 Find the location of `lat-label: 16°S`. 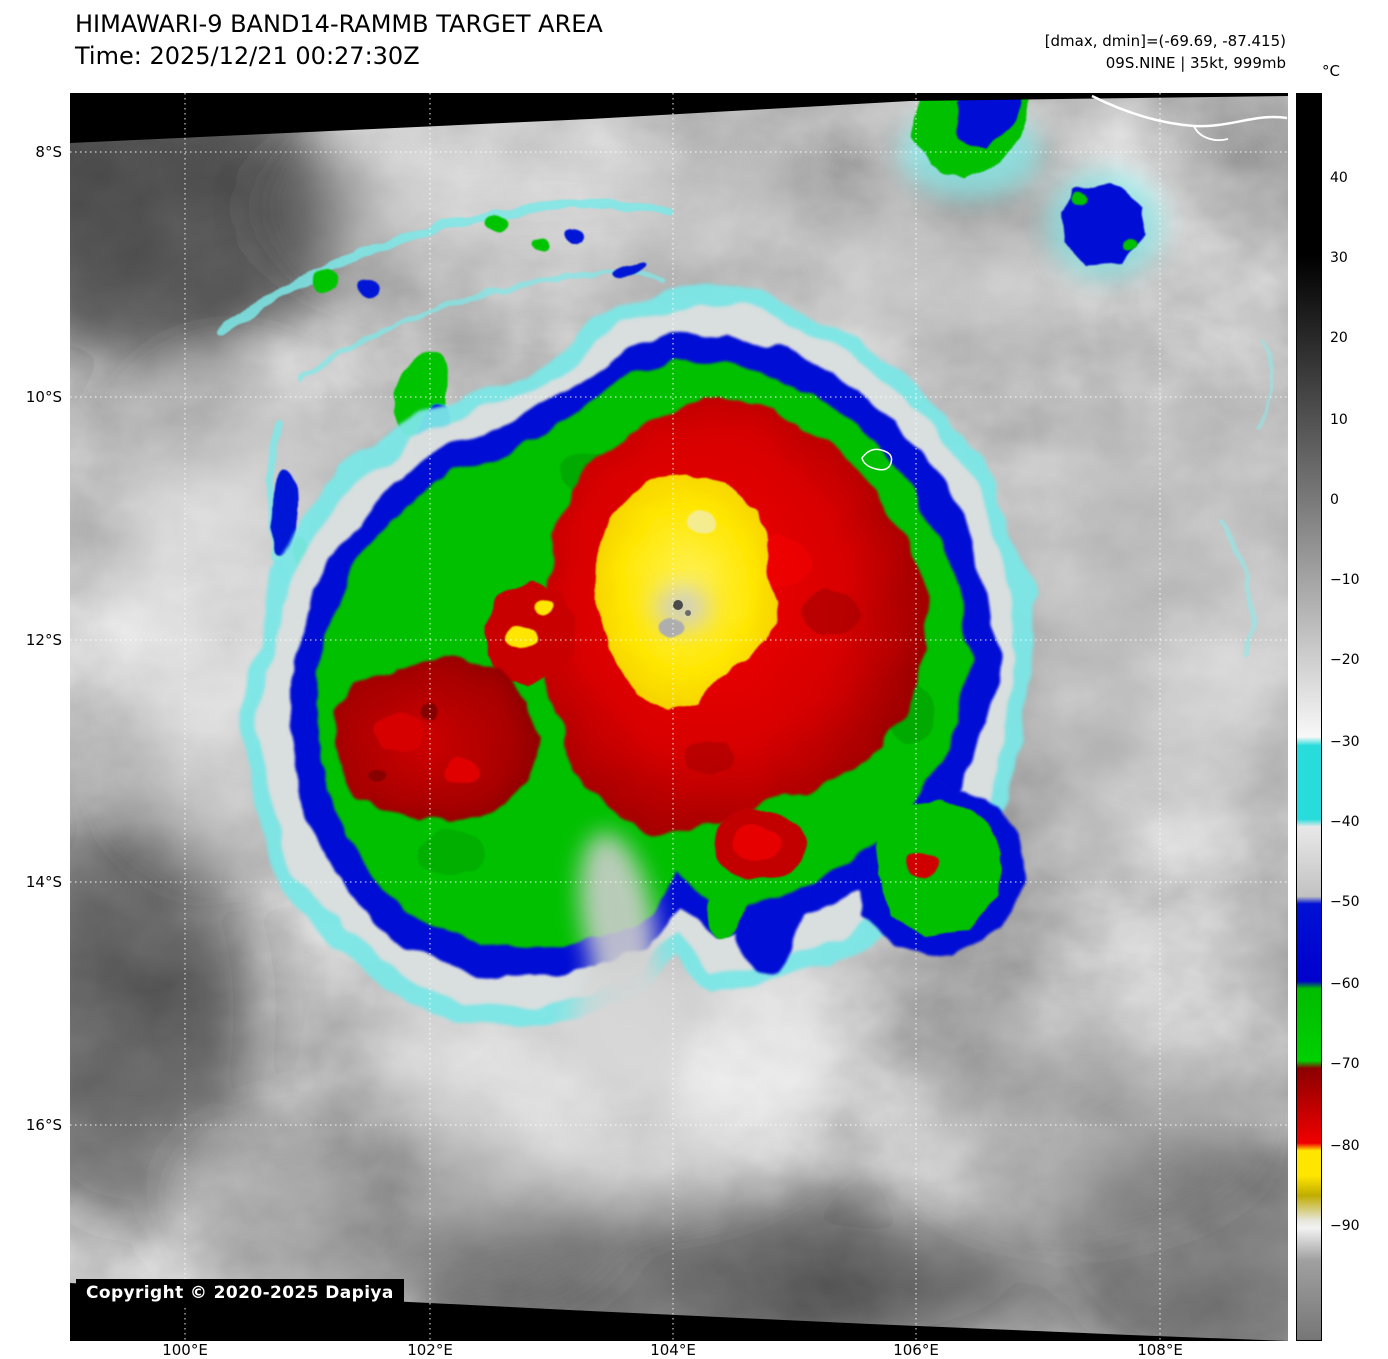

lat-label: 16°S is located at coordinates (43, 1125).